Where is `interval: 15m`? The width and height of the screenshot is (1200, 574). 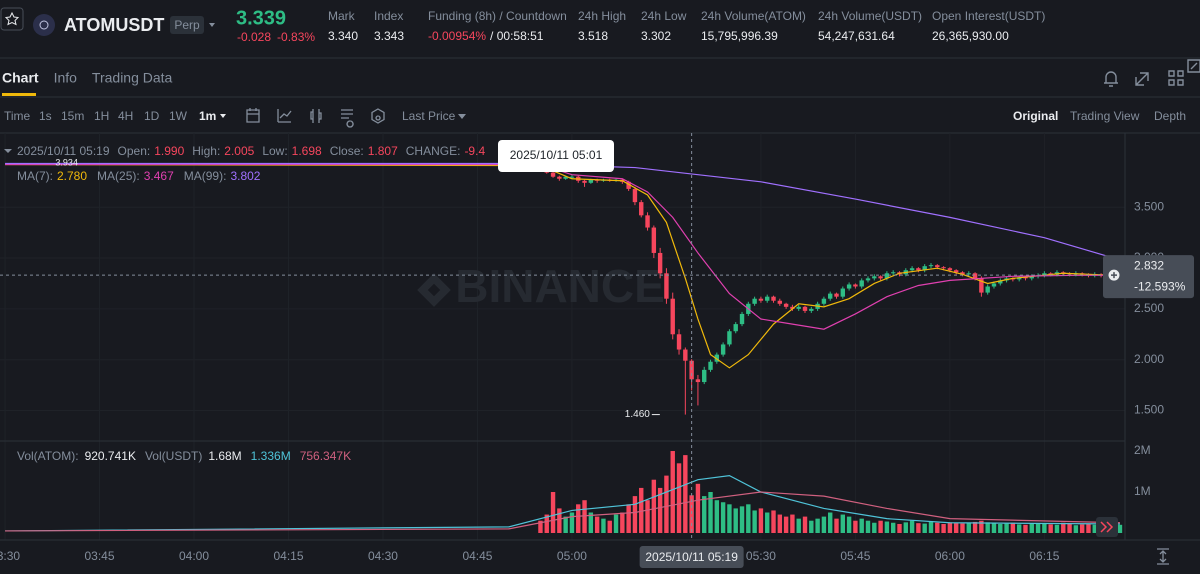 interval: 15m is located at coordinates (72, 116).